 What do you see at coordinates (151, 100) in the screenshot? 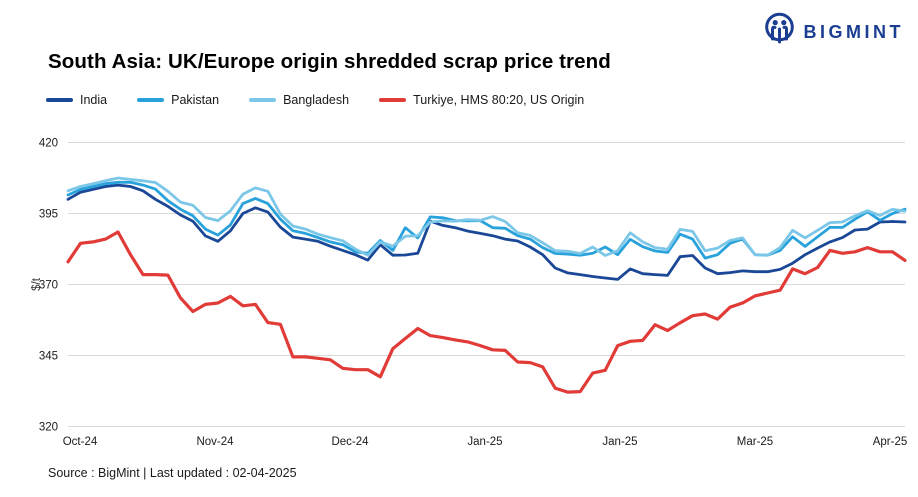
I see `legend-swatch-pakistan` at bounding box center [151, 100].